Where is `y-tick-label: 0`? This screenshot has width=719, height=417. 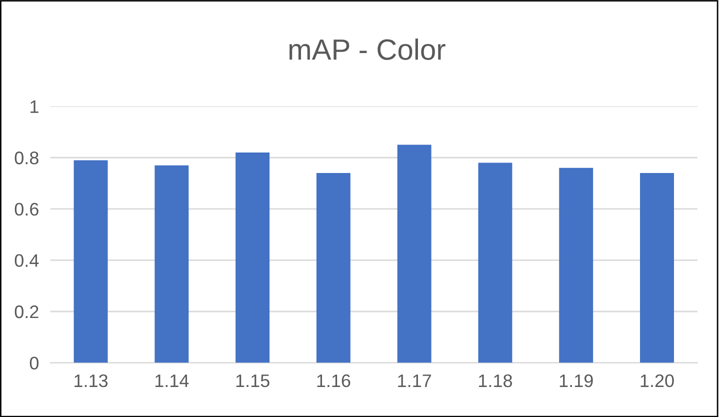
y-tick-label: 0 is located at coordinates (34, 363).